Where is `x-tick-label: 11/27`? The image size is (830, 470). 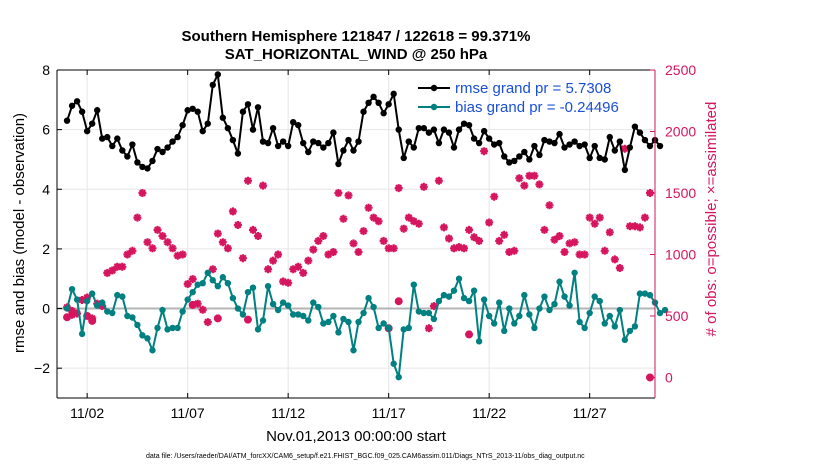 x-tick-label: 11/27 is located at coordinates (590, 413).